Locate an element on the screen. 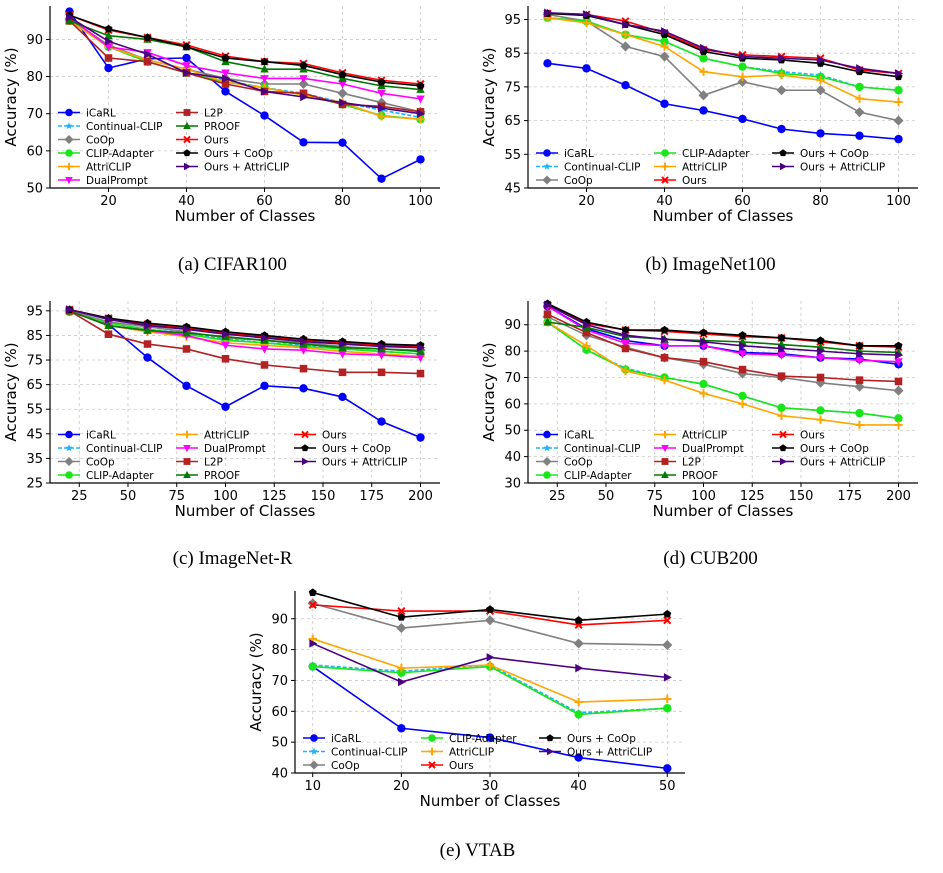 This screenshot has height=873, width=943. x-tick-label: 125 is located at coordinates (752, 496).